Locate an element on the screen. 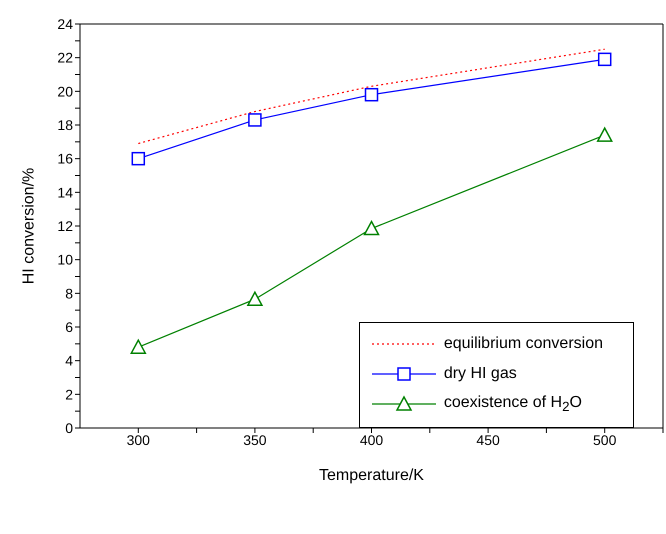 Image resolution: width=666 pixels, height=534 pixels. x-tick-label: 350 is located at coordinates (255, 440).